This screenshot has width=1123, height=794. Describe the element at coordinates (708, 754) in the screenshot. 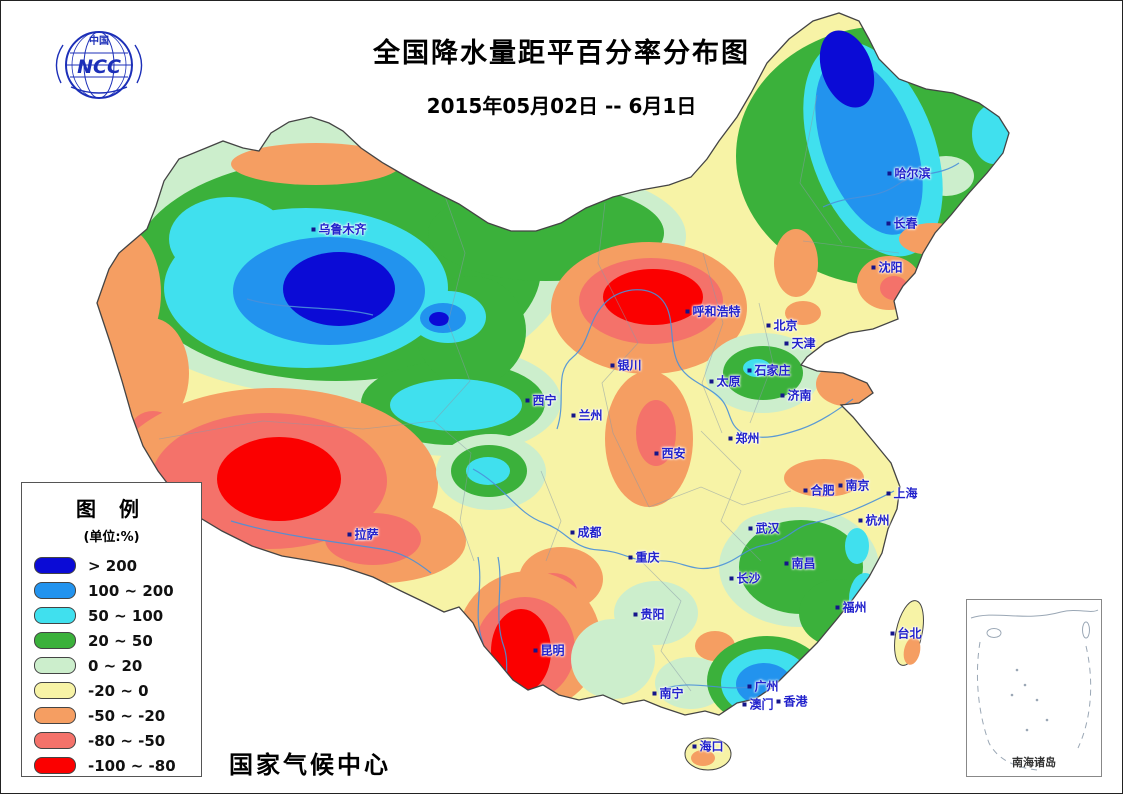

I see `hainan-island` at that location.